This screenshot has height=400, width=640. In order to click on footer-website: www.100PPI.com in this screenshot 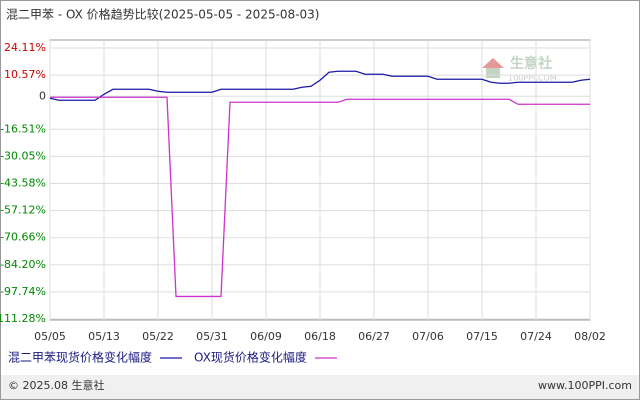, I will do `click(585, 385)`.